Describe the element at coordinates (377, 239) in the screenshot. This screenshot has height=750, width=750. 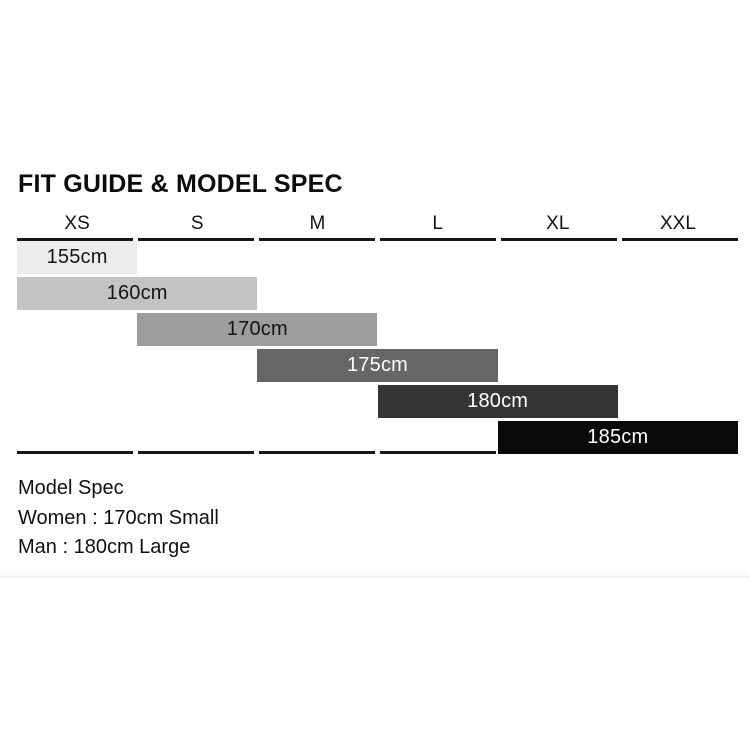
I see `header-rule` at that location.